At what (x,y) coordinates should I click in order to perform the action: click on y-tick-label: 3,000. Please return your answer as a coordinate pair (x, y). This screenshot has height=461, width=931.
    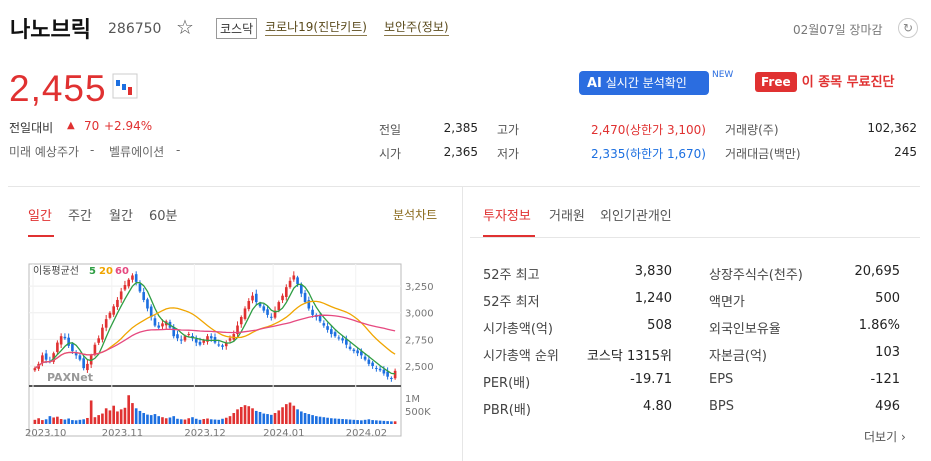
    Looking at the image, I should click on (419, 314).